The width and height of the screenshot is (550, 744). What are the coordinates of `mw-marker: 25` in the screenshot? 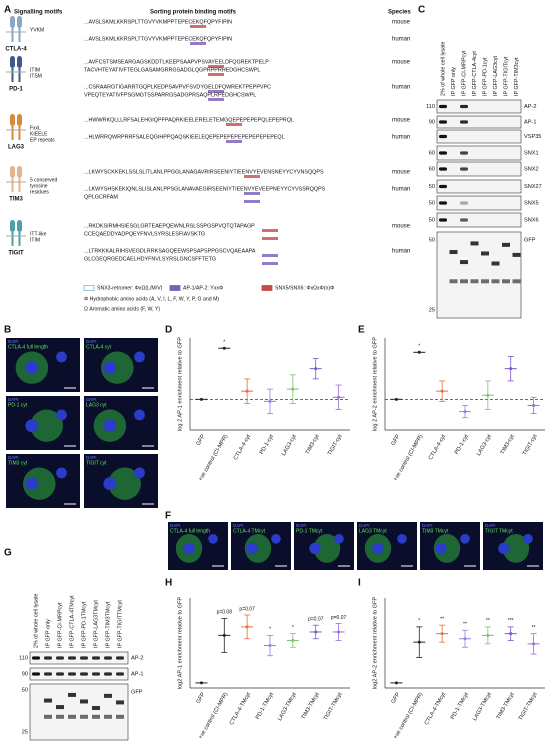 It's located at (432, 310).